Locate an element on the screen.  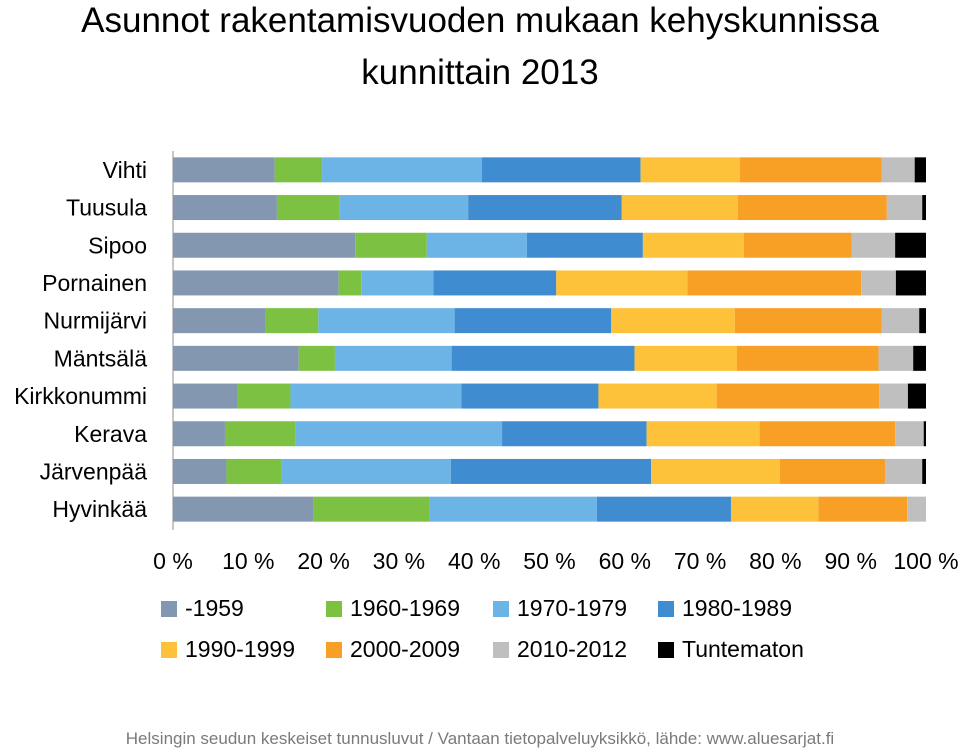
legend-item: -1959 is located at coordinates (202, 608).